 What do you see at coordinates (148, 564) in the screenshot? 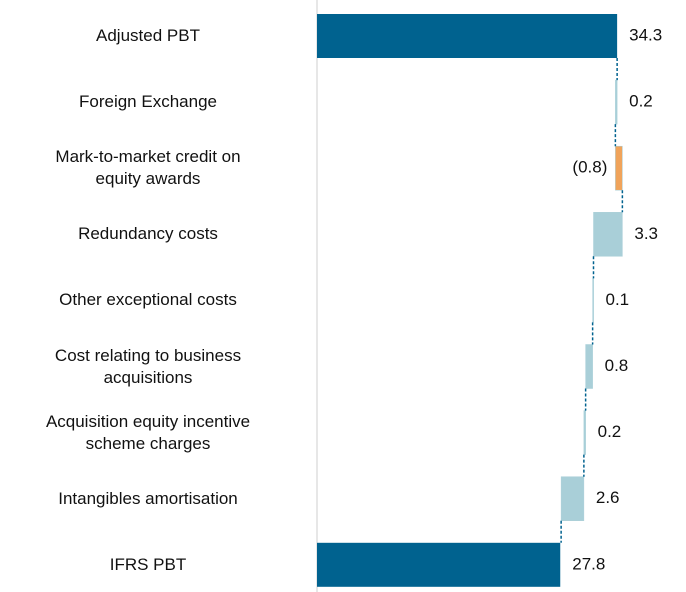
I see `category-label: IFRS PBT` at bounding box center [148, 564].